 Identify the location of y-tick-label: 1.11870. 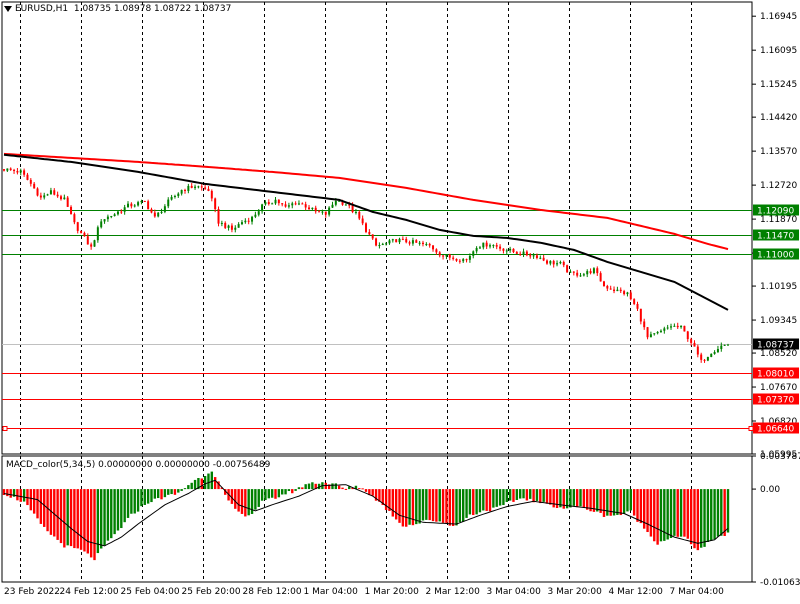
(778, 220).